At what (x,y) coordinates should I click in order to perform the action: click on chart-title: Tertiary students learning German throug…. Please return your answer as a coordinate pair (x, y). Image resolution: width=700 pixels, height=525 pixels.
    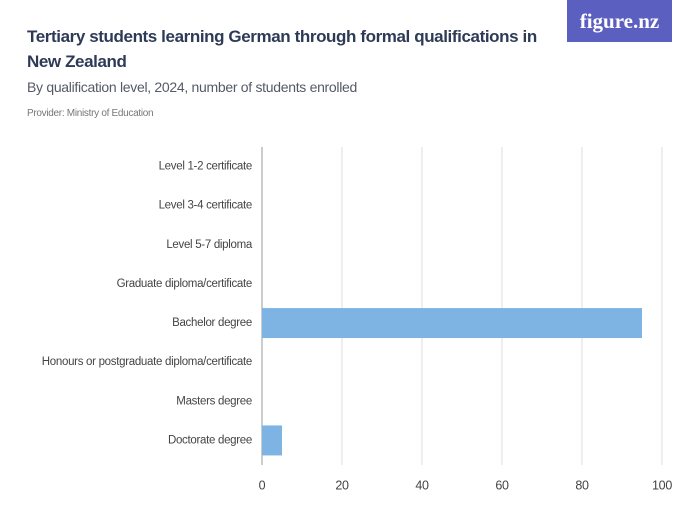
    Looking at the image, I should click on (282, 49).